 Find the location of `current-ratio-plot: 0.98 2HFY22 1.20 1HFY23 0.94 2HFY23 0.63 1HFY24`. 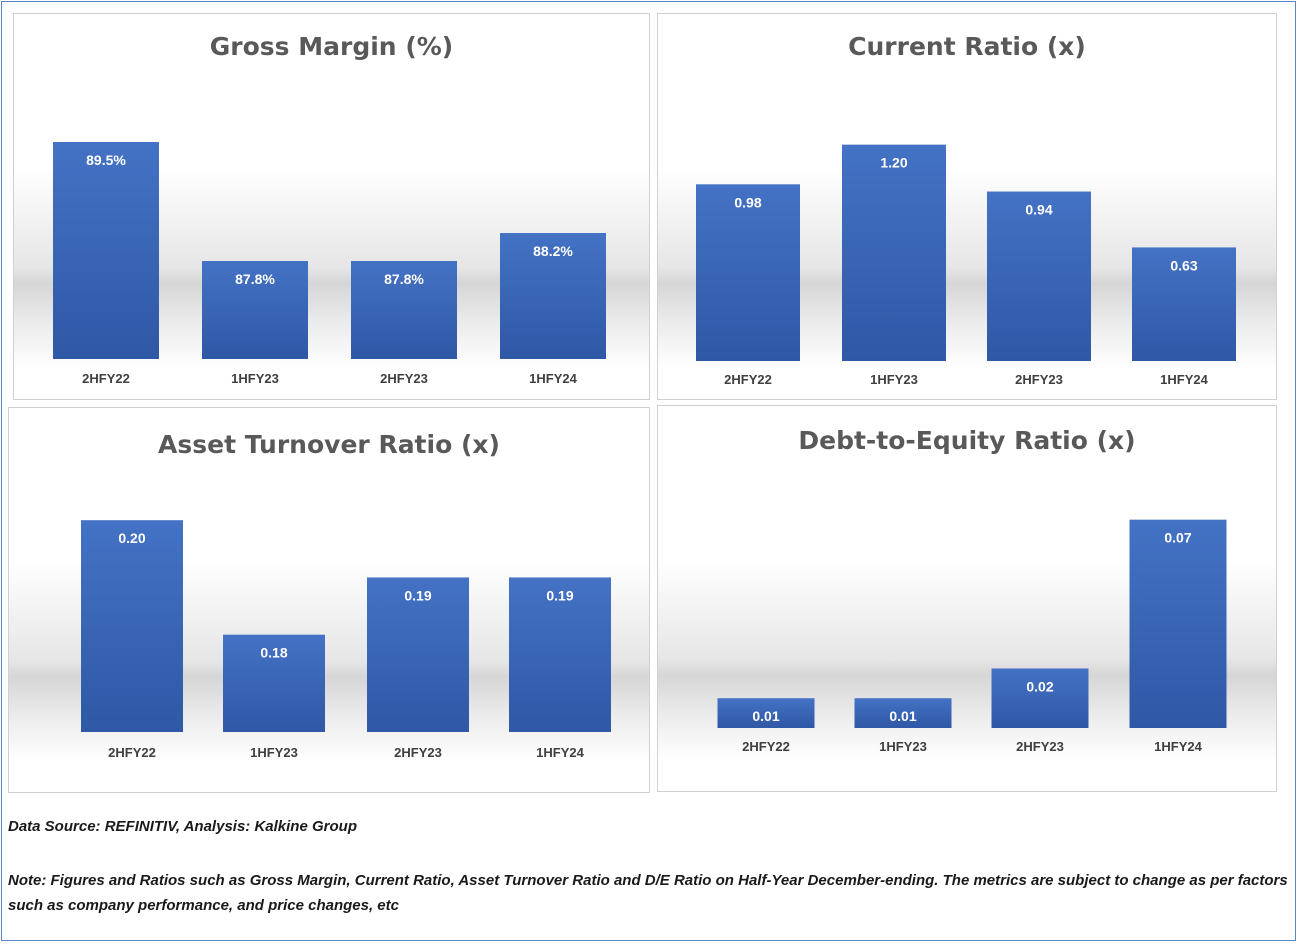

current-ratio-plot: 0.98 2HFY22 1.20 1HFY23 0.94 2HFY23 0.63 1HFY24 is located at coordinates (966, 265).